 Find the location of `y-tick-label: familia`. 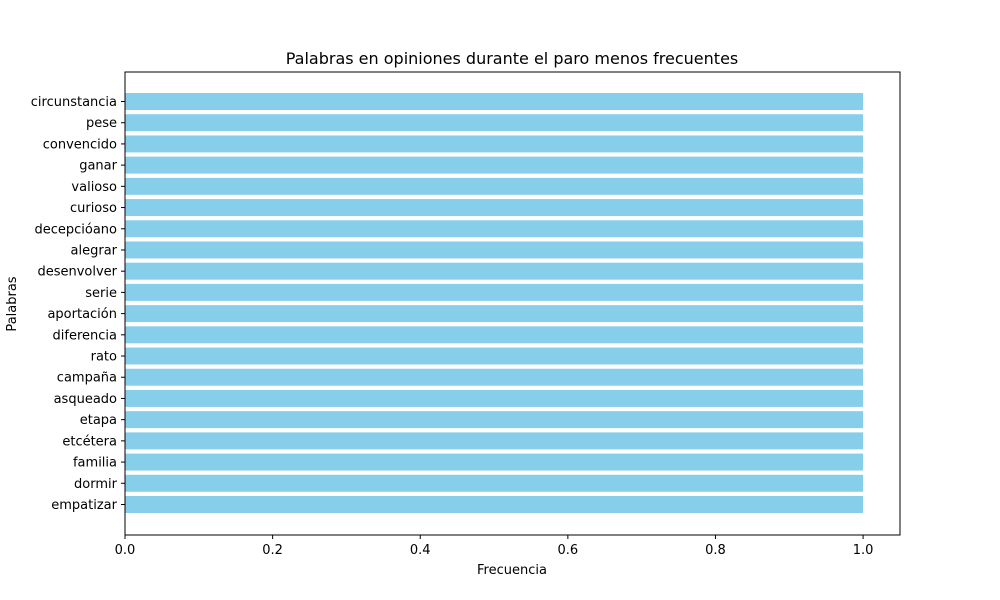

y-tick-label: familia is located at coordinates (95, 463).